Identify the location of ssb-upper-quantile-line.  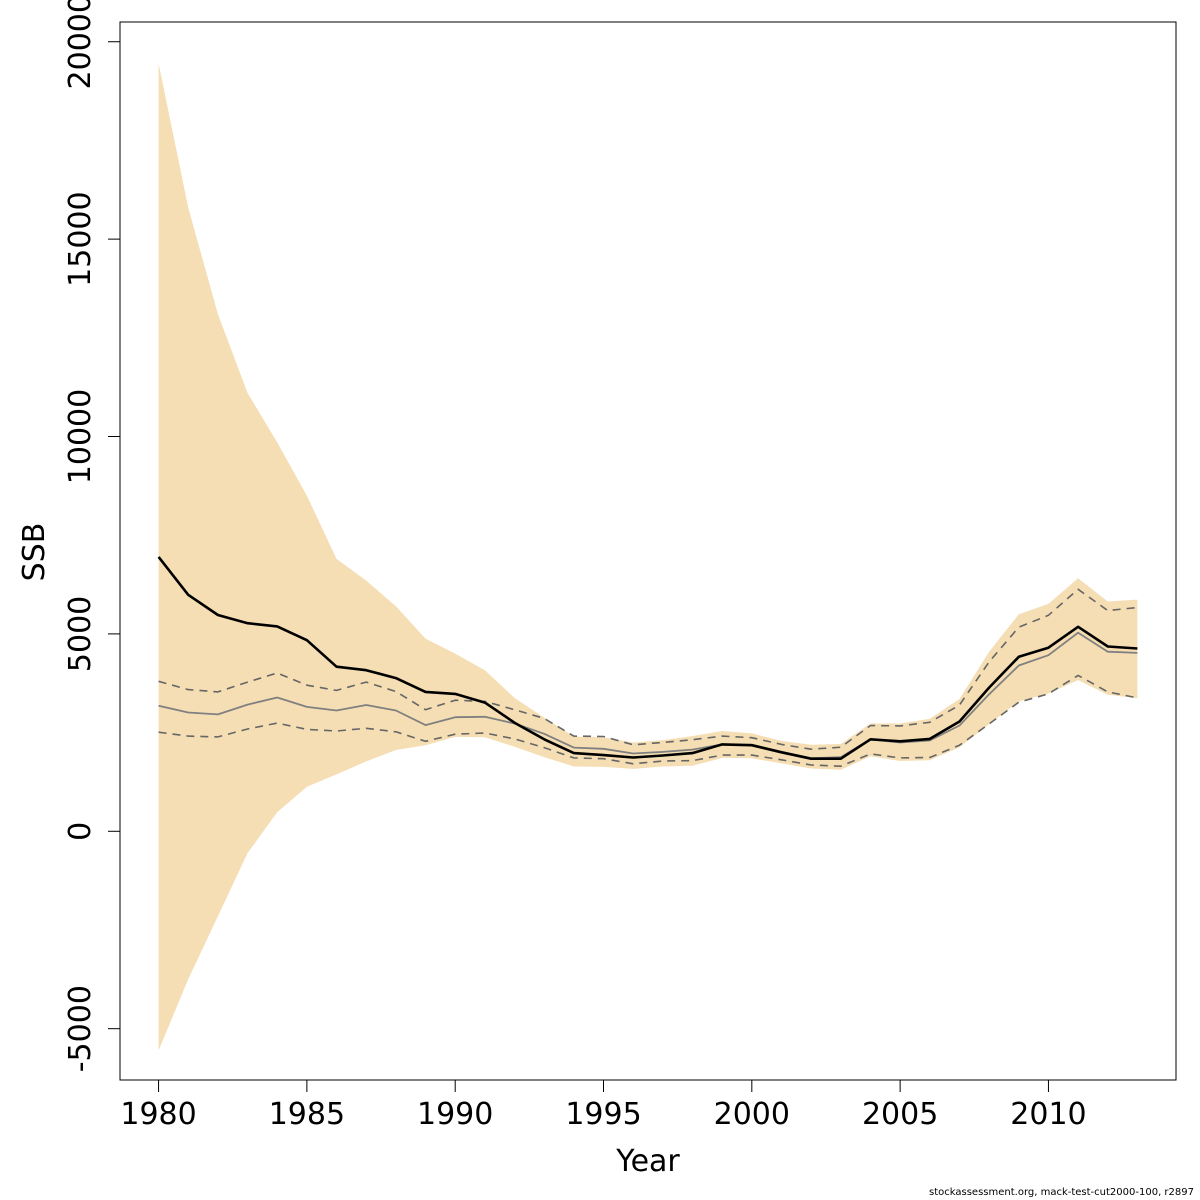
(648, 669).